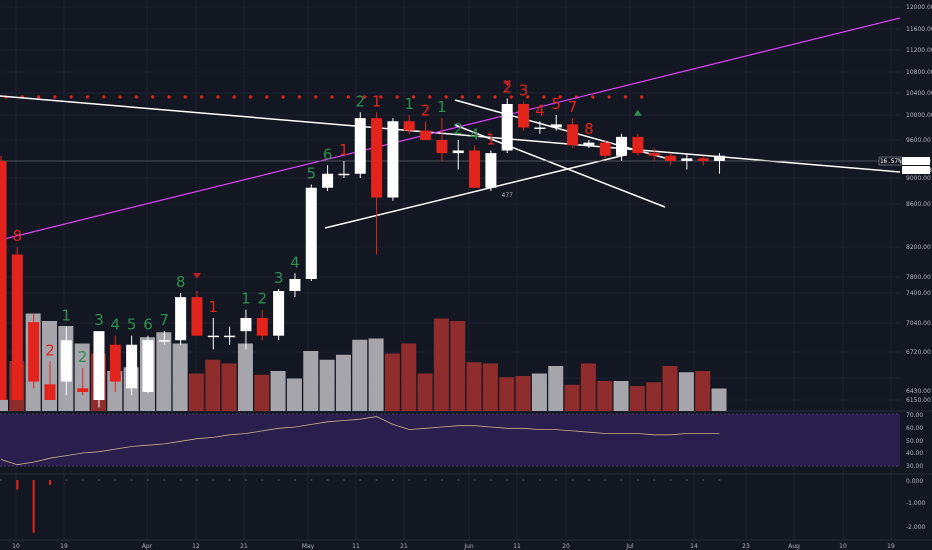  I want to click on sequence-count-label: 3, so click(99, 320).